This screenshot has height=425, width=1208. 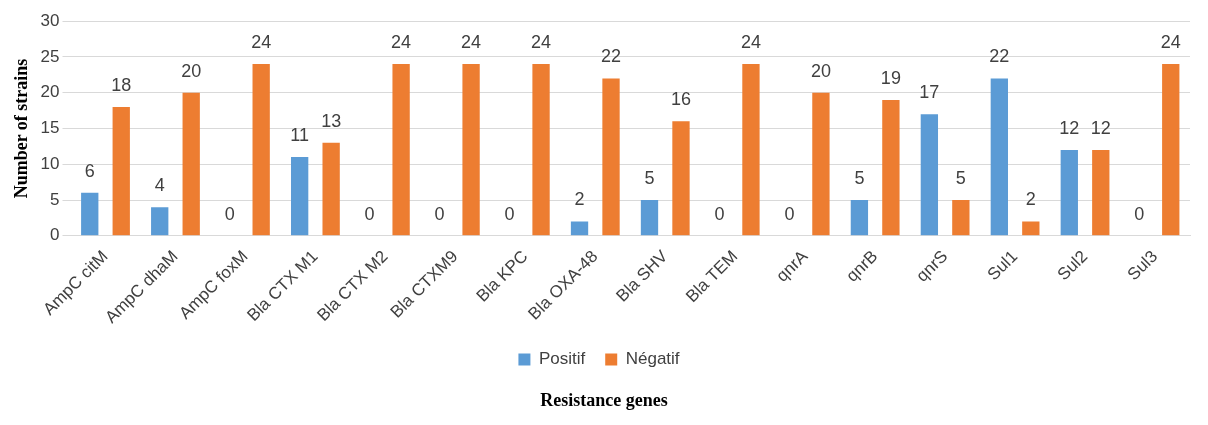 What do you see at coordinates (50, 163) in the screenshot?
I see `y-tick-label: 10` at bounding box center [50, 163].